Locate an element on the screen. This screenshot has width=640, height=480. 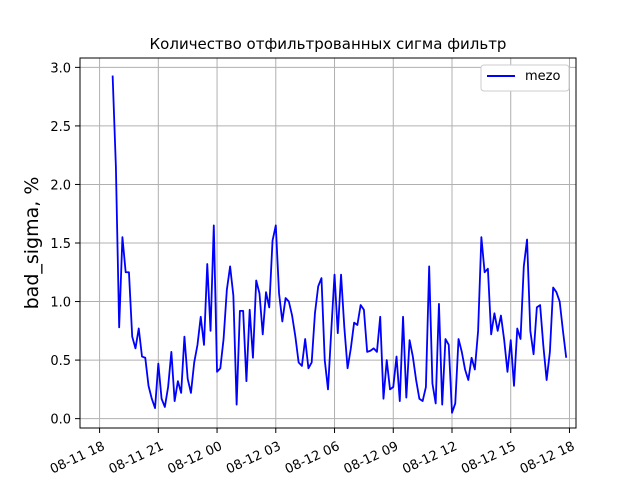
legend-box is located at coordinates (525, 78).